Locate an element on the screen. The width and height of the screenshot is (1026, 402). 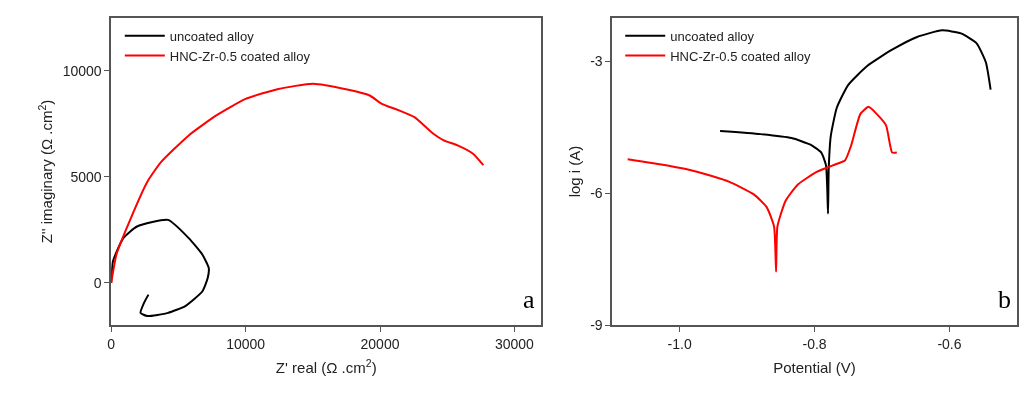
y-tick-label: 0 is located at coordinates (97, 282).